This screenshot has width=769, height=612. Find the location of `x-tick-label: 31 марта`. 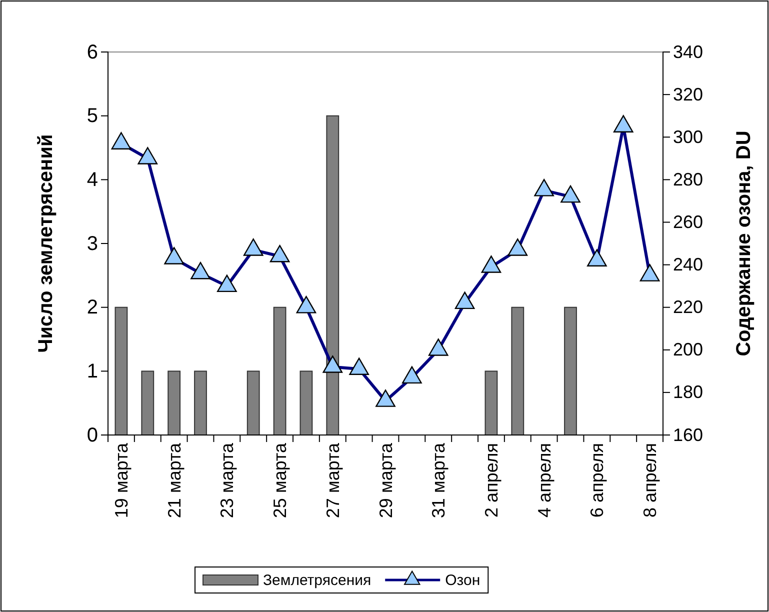

x-tick-label: 31 марта is located at coordinates (438, 480).